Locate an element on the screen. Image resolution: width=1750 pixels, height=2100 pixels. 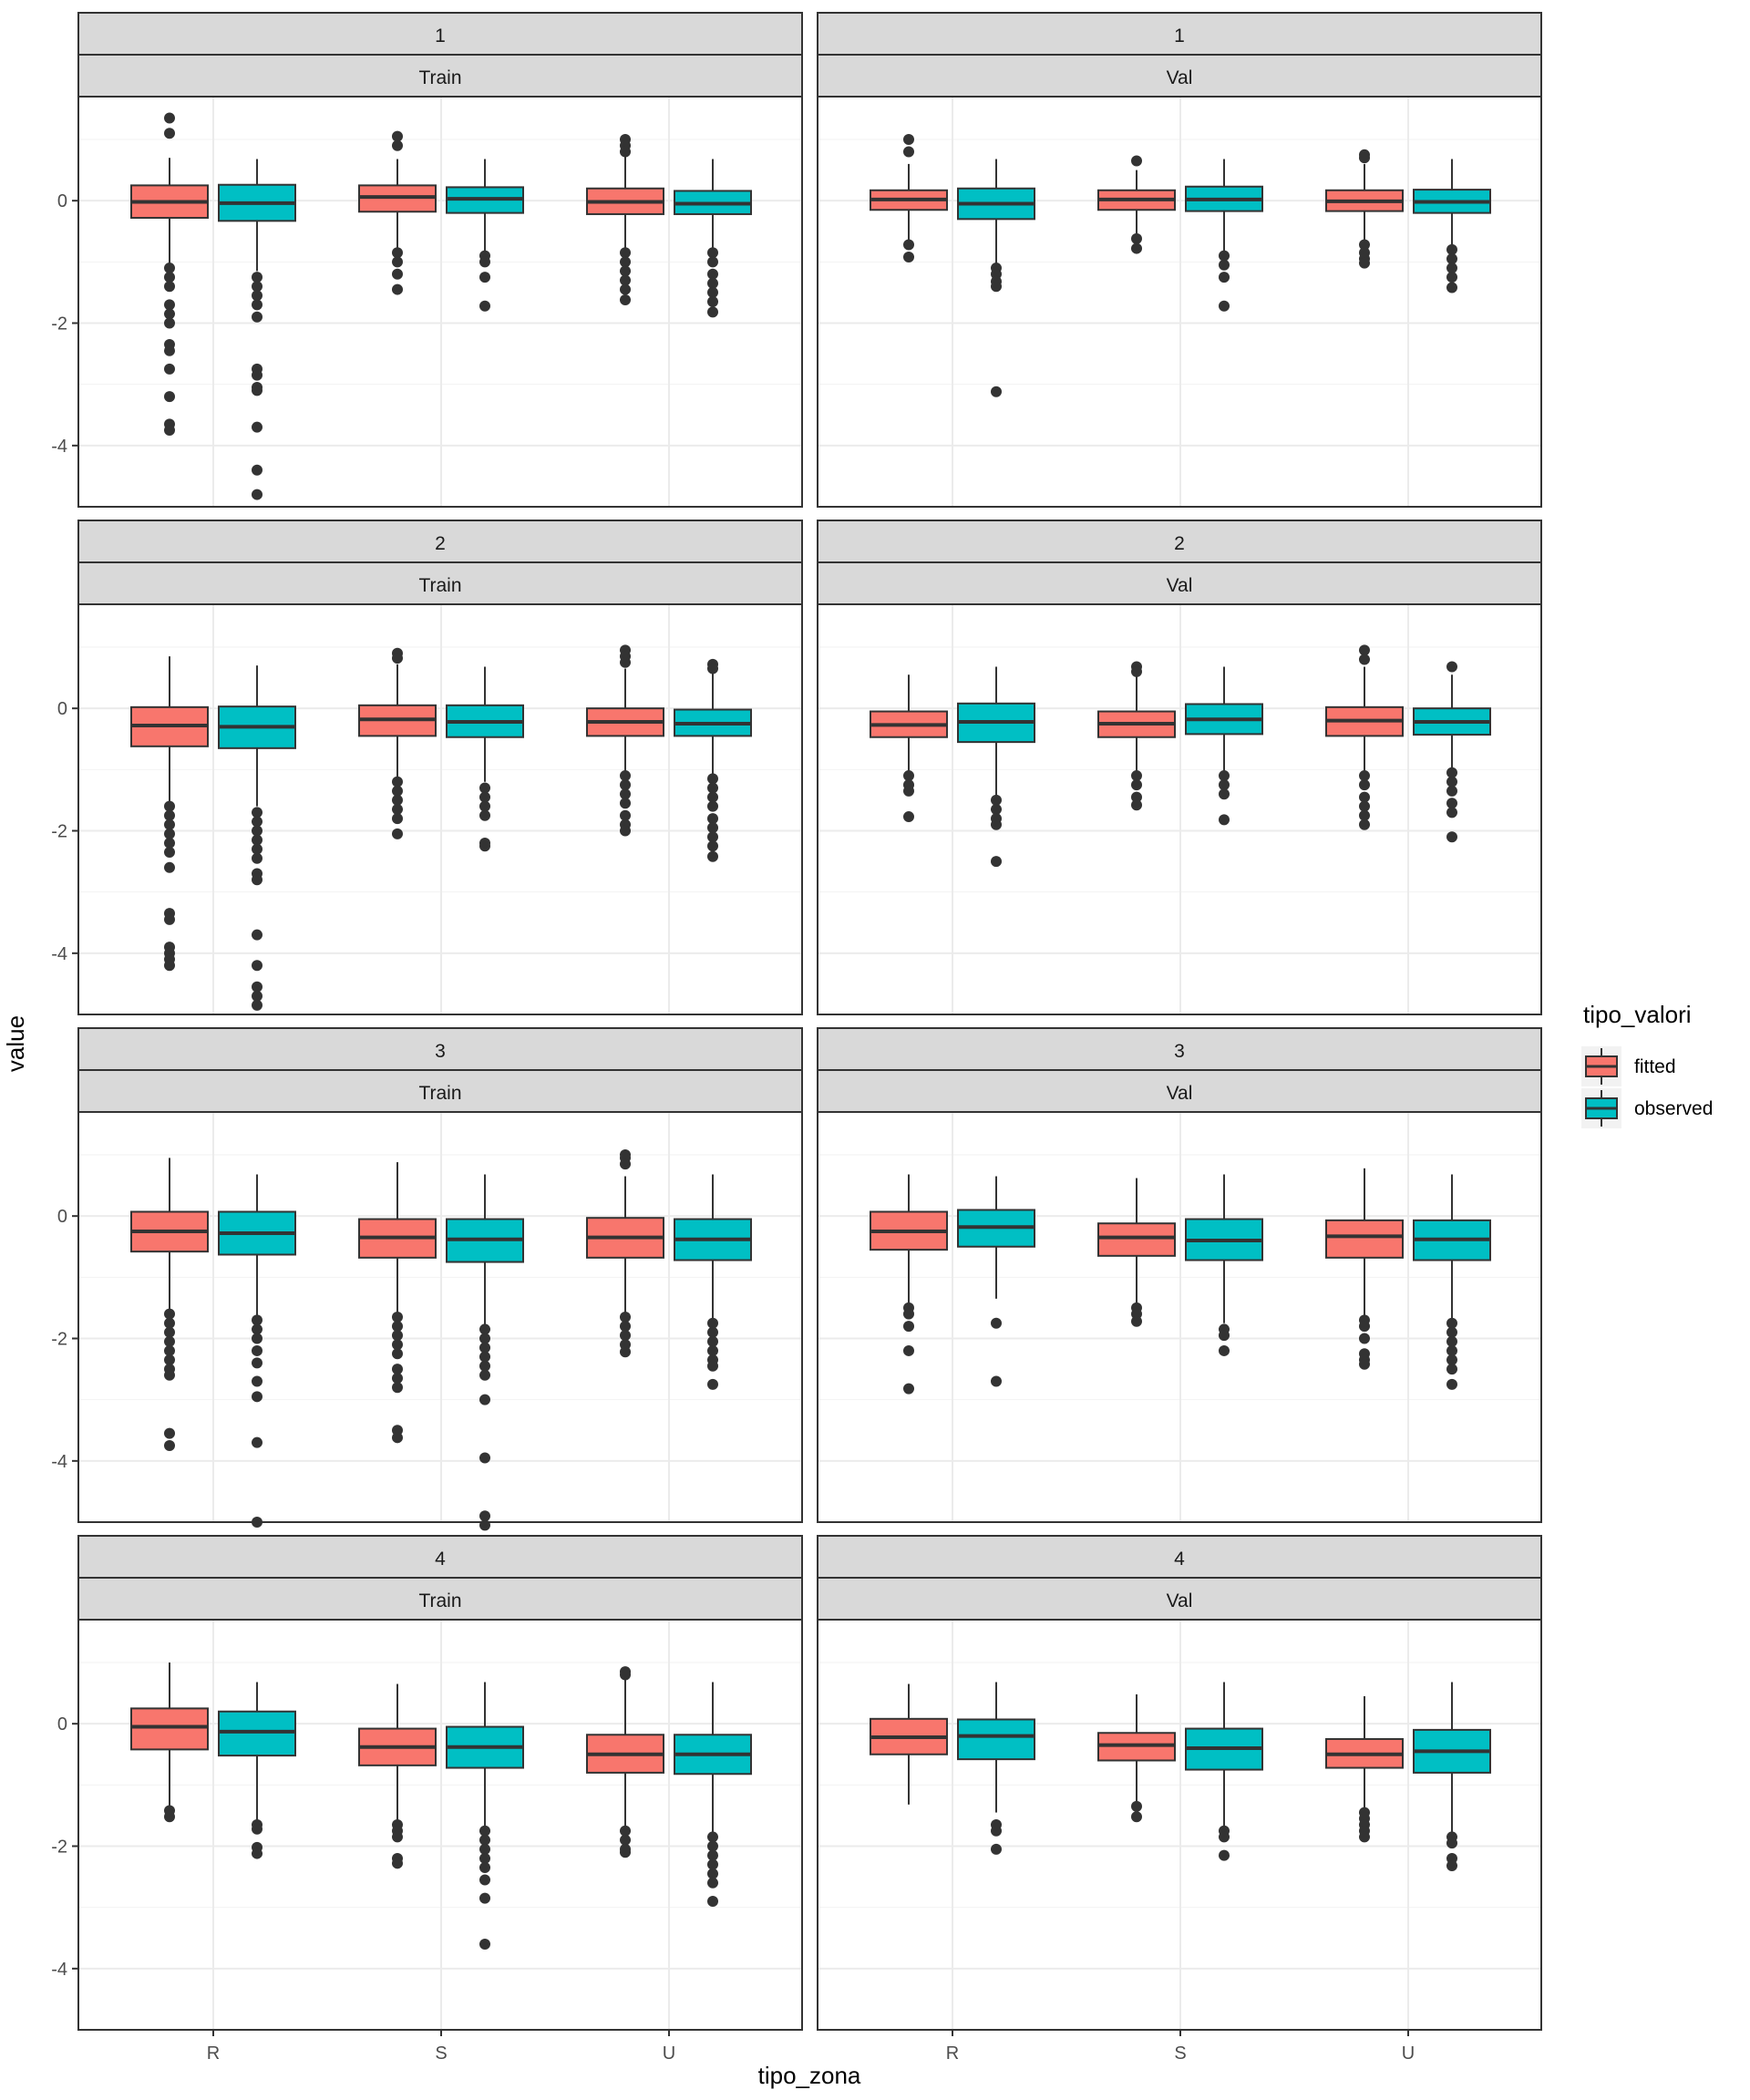
strip-top-label: 1 is located at coordinates (1180, 36).